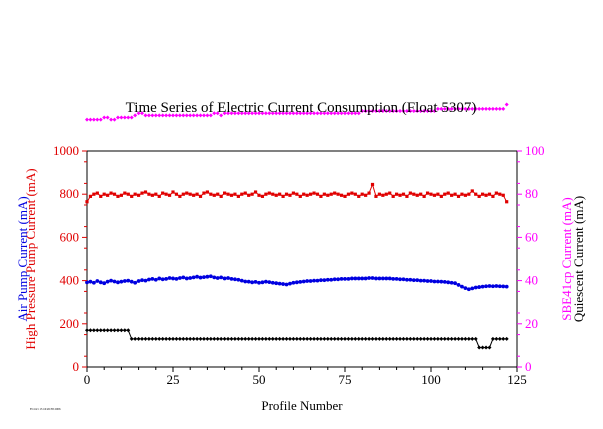  I want to click on sbe41cp-series, so click(297, 112).